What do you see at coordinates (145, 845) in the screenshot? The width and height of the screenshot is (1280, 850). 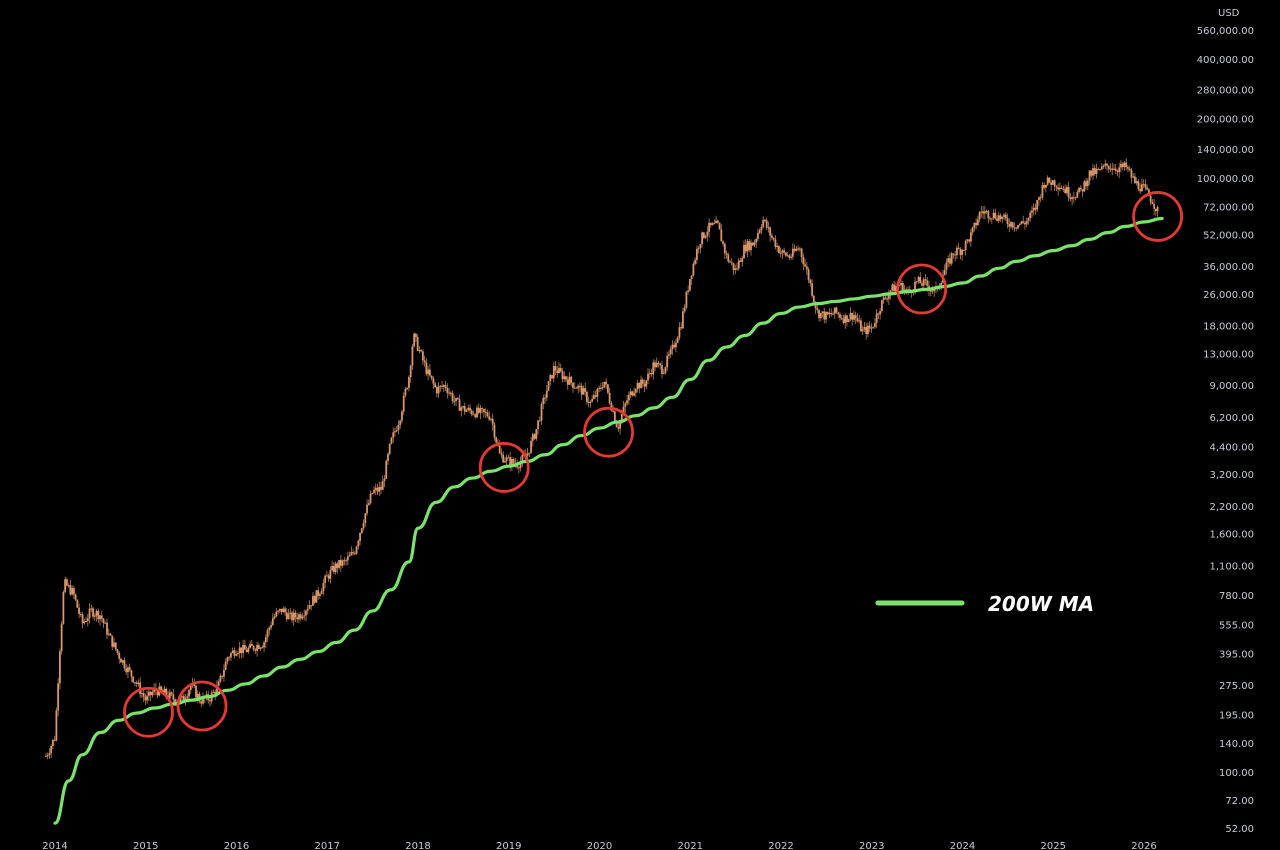 I see `x-tick-label: 2015` at bounding box center [145, 845].